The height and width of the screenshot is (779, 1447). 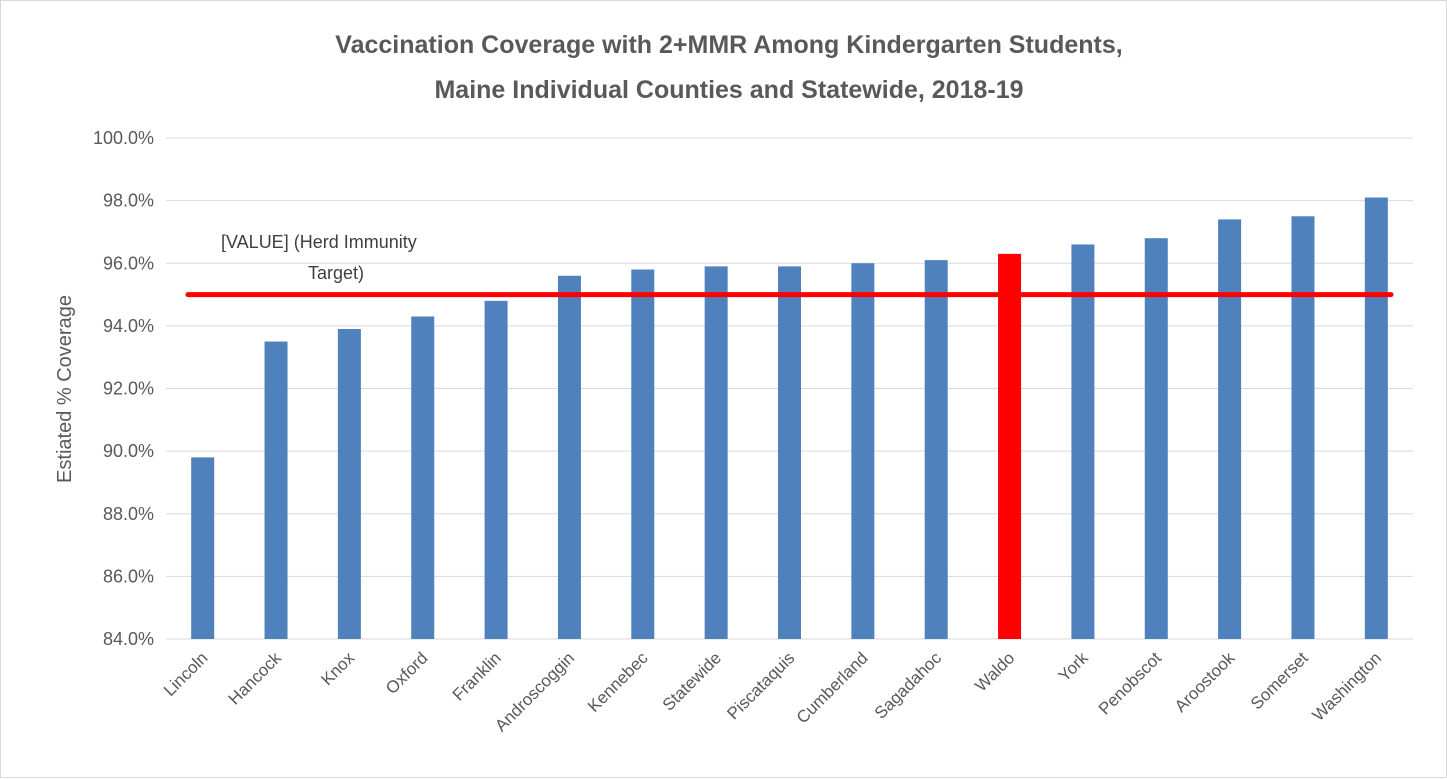 I want to click on bar-kennebec, so click(x=643, y=454).